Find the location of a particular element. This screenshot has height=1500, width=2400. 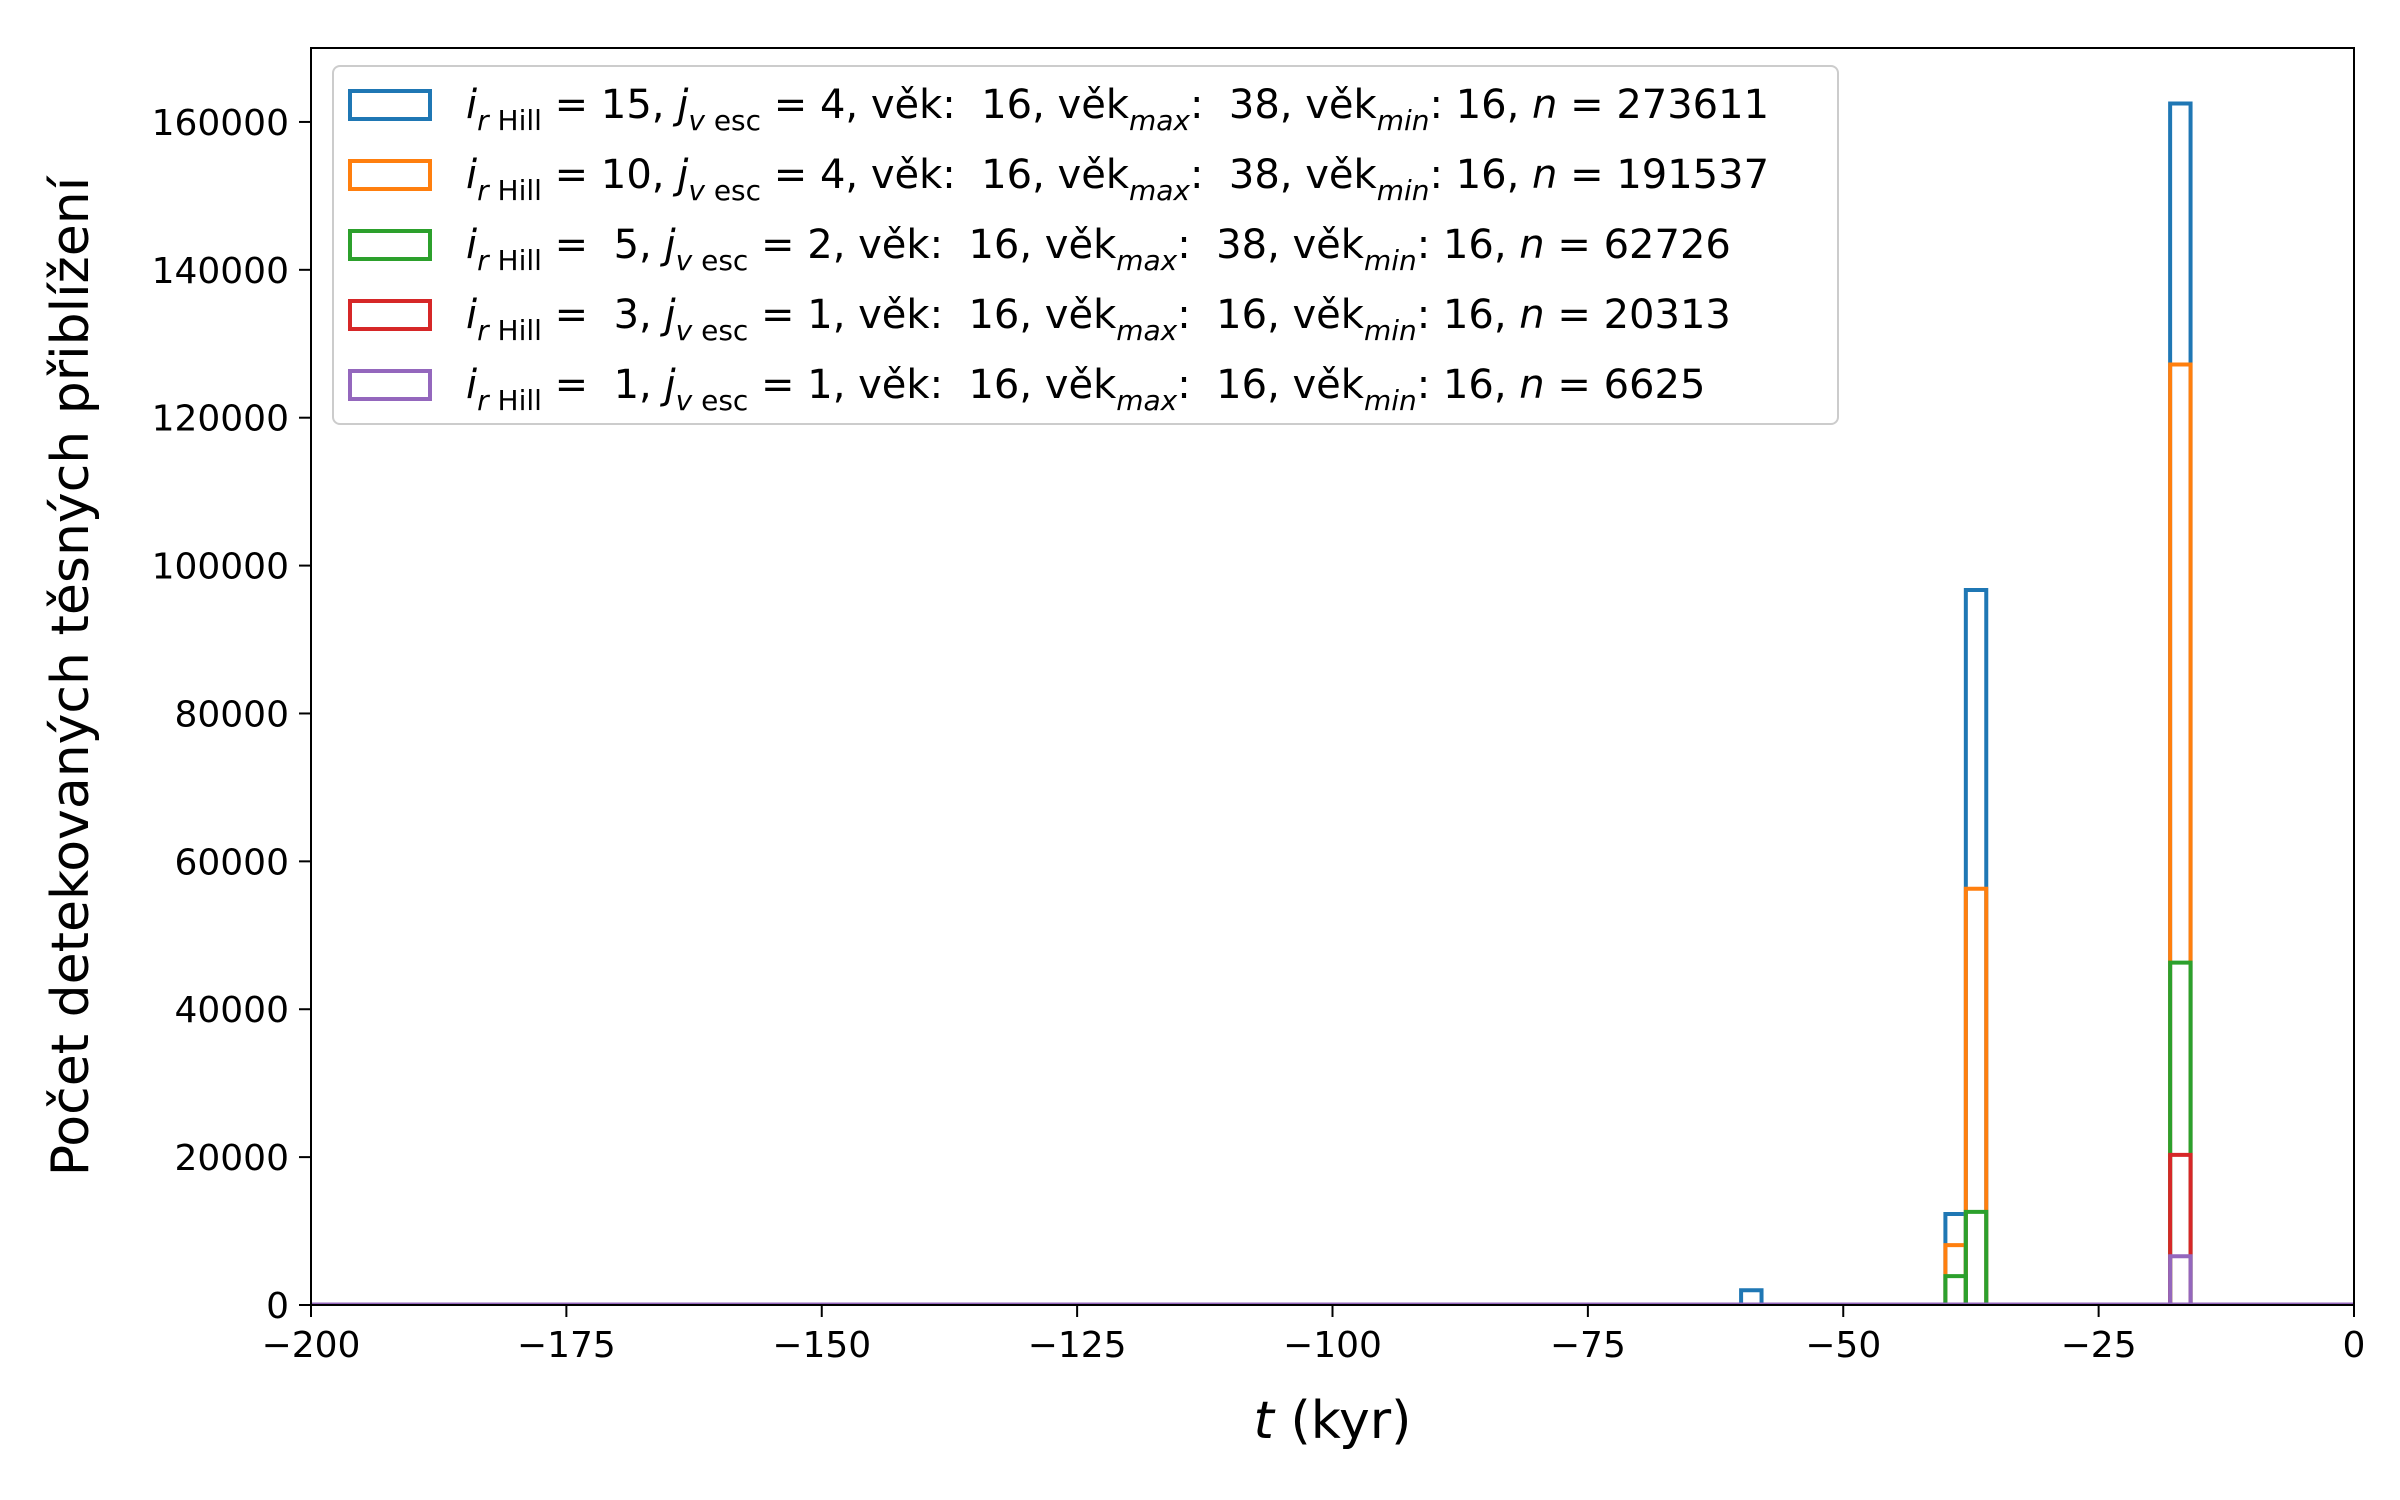

y-tick-label: 140000 is located at coordinates (220, 271).